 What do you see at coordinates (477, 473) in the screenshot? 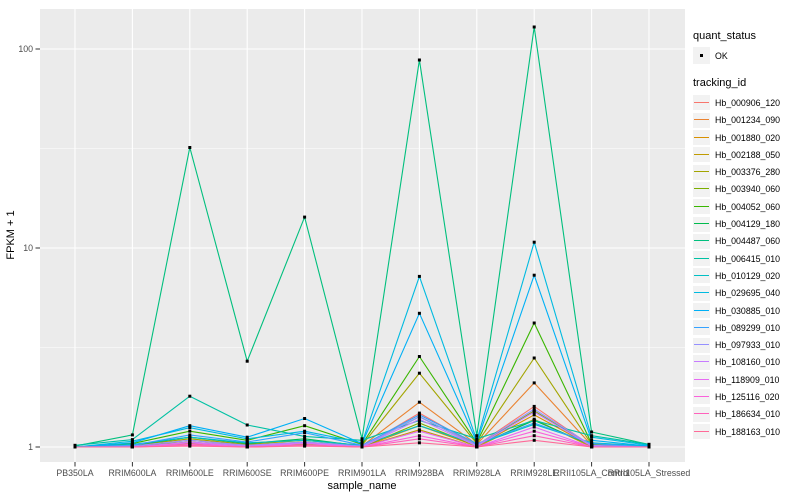
I see `x-tick-label: RRIM928LA` at bounding box center [477, 473].